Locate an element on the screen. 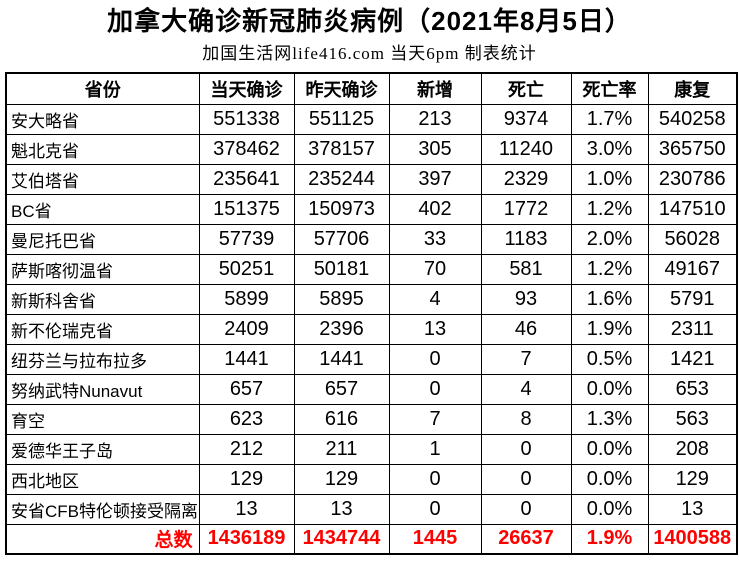 This screenshot has width=739, height=581. value-cell: 365750 is located at coordinates (692, 149).